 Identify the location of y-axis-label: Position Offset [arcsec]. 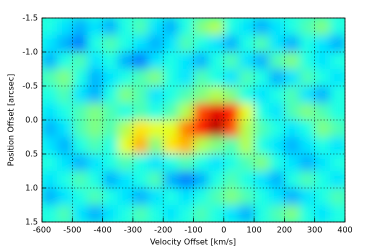
(11, 120).